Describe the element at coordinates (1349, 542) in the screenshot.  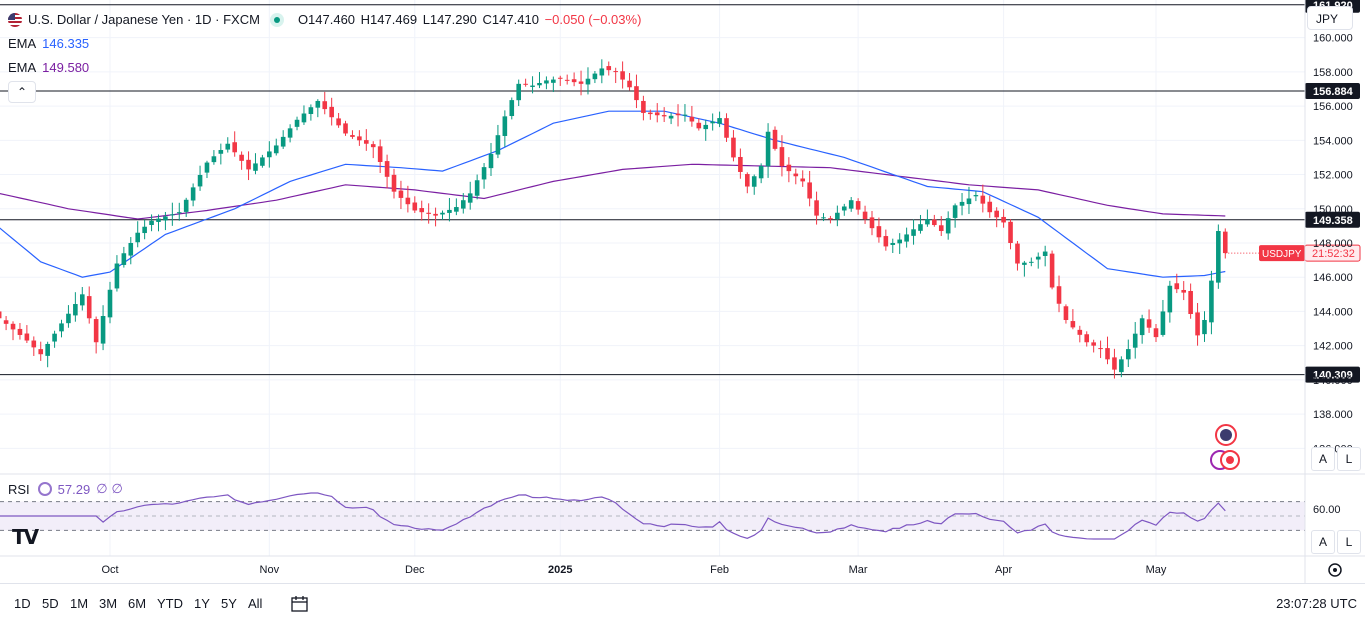
I see `rsi-log-scale-button: L` at that location.